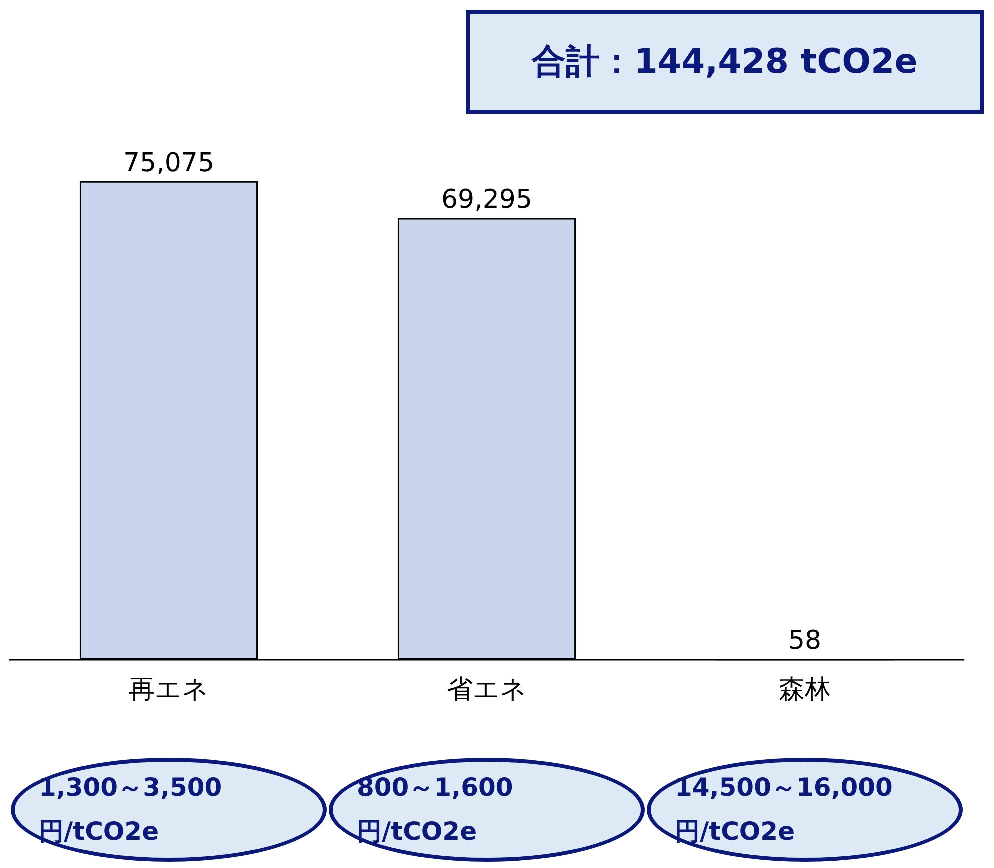  What do you see at coordinates (805, 689) in the screenshot?
I see `x-tick-label: 森林` at bounding box center [805, 689].